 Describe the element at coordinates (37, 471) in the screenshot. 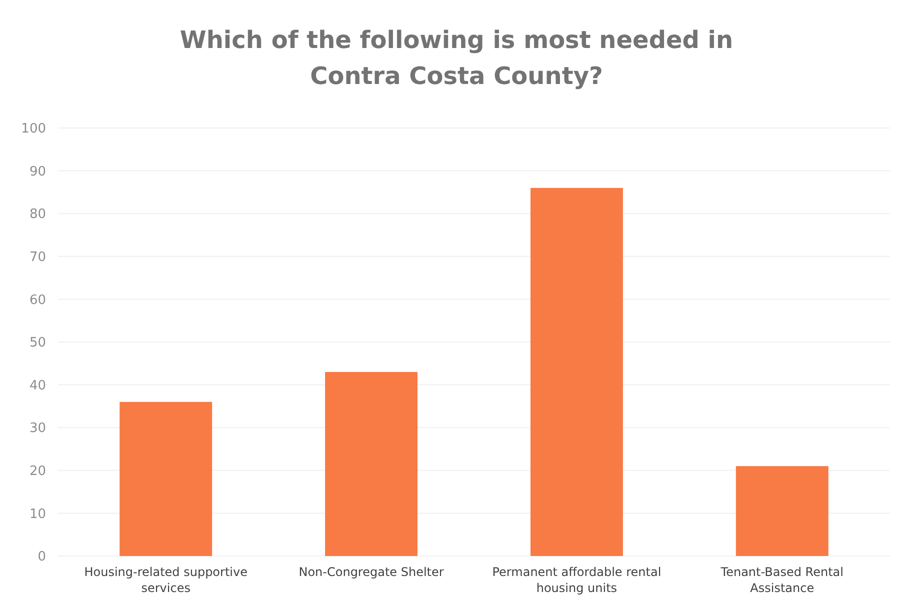

I see `y-tick-label: 20` at that location.